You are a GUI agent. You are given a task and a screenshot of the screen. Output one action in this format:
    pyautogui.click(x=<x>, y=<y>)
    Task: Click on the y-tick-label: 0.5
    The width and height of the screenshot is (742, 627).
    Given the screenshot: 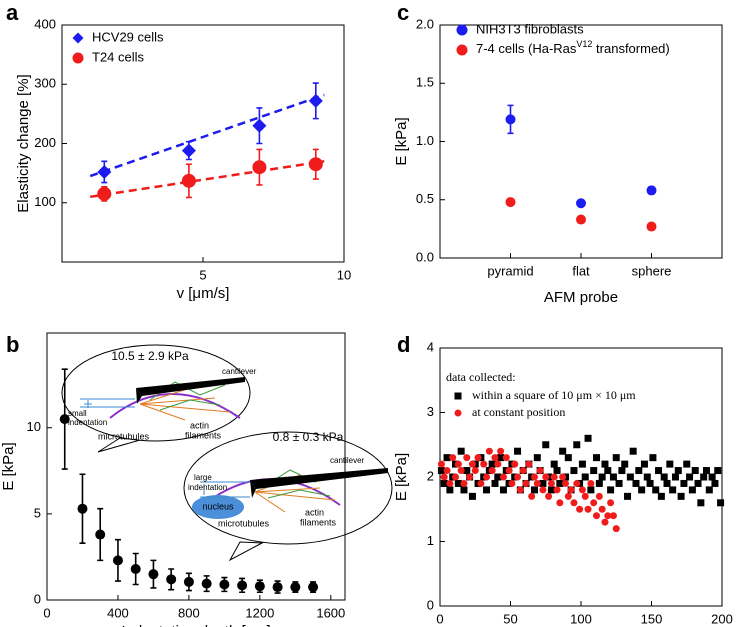 What is the action you would take?
    pyautogui.click(x=425, y=198)
    